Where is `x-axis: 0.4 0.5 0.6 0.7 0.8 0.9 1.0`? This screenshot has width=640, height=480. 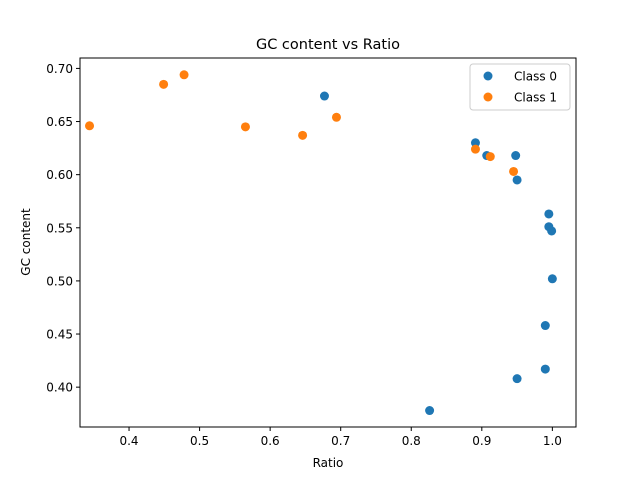
x-axis: 0.4 0.5 0.6 0.7 0.8 0.9 1.0 is located at coordinates (340, 437).